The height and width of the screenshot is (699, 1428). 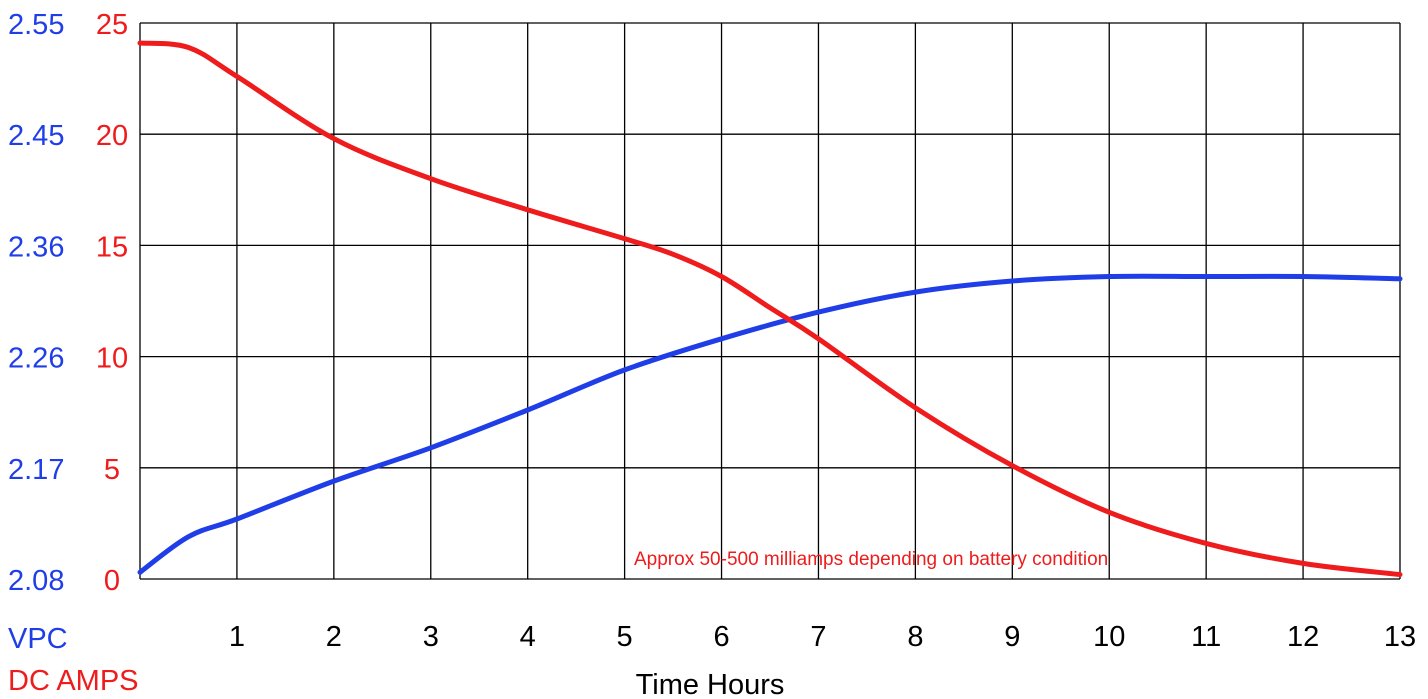 I want to click on x-tick-label: 4, so click(x=528, y=637).